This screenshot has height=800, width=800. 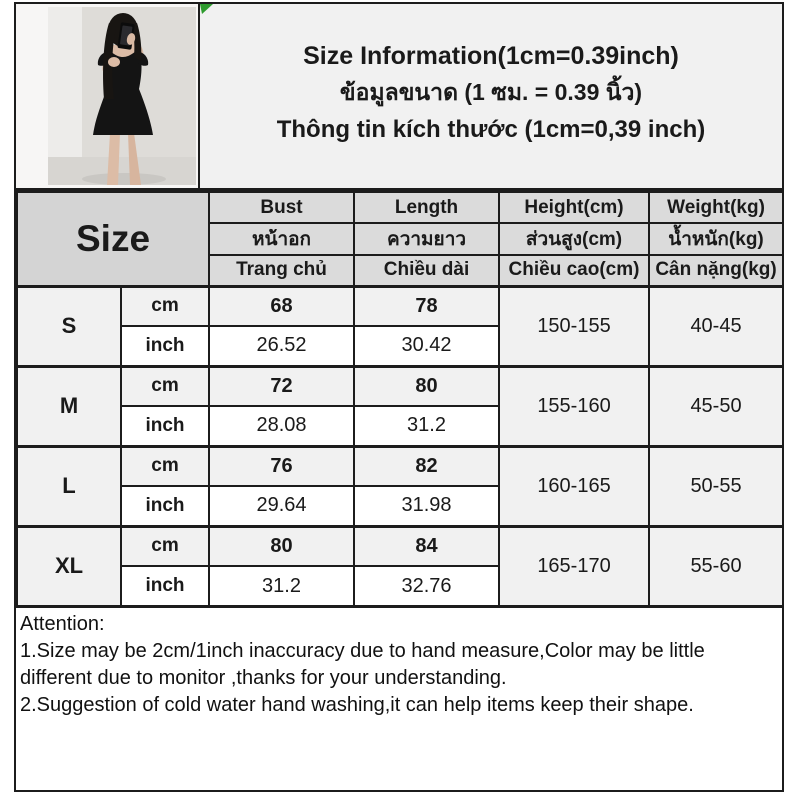 What do you see at coordinates (491, 56) in the screenshot?
I see `title-english: Size Information(1cm=0.39inch)` at bounding box center [491, 56].